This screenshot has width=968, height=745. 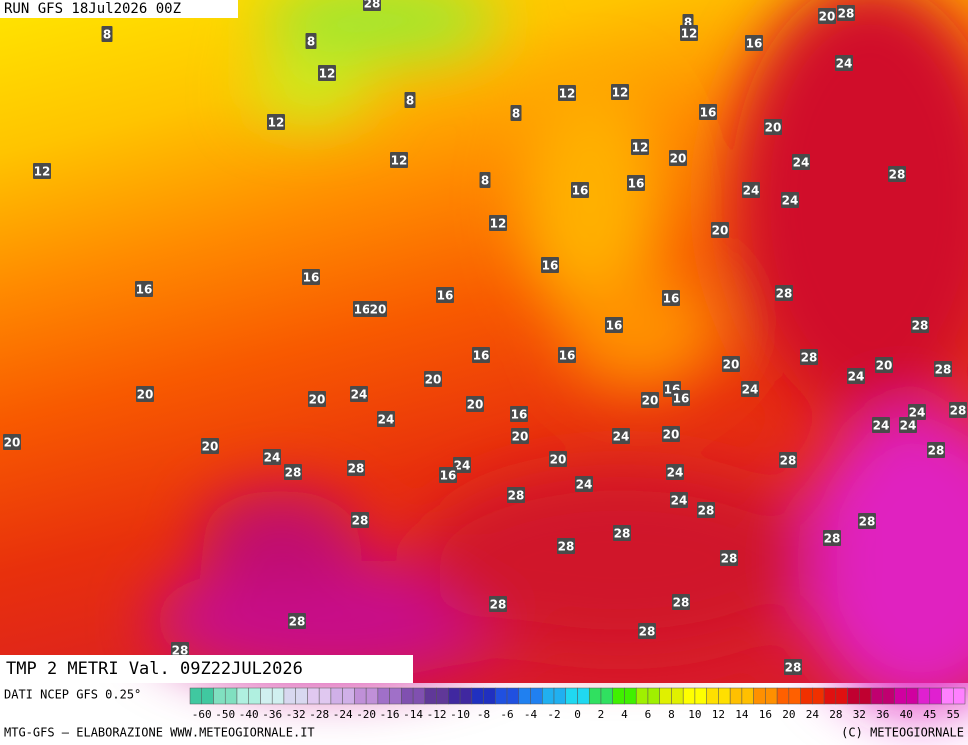 What do you see at coordinates (413, 714) in the screenshot?
I see `colorbar-tick-label: -14` at bounding box center [413, 714].